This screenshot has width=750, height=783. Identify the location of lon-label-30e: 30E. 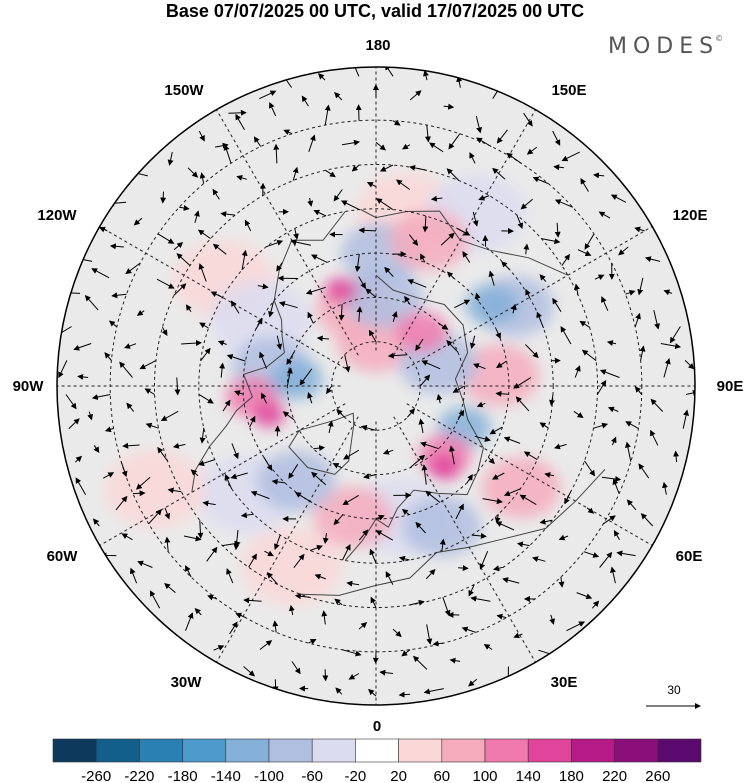
(564, 682).